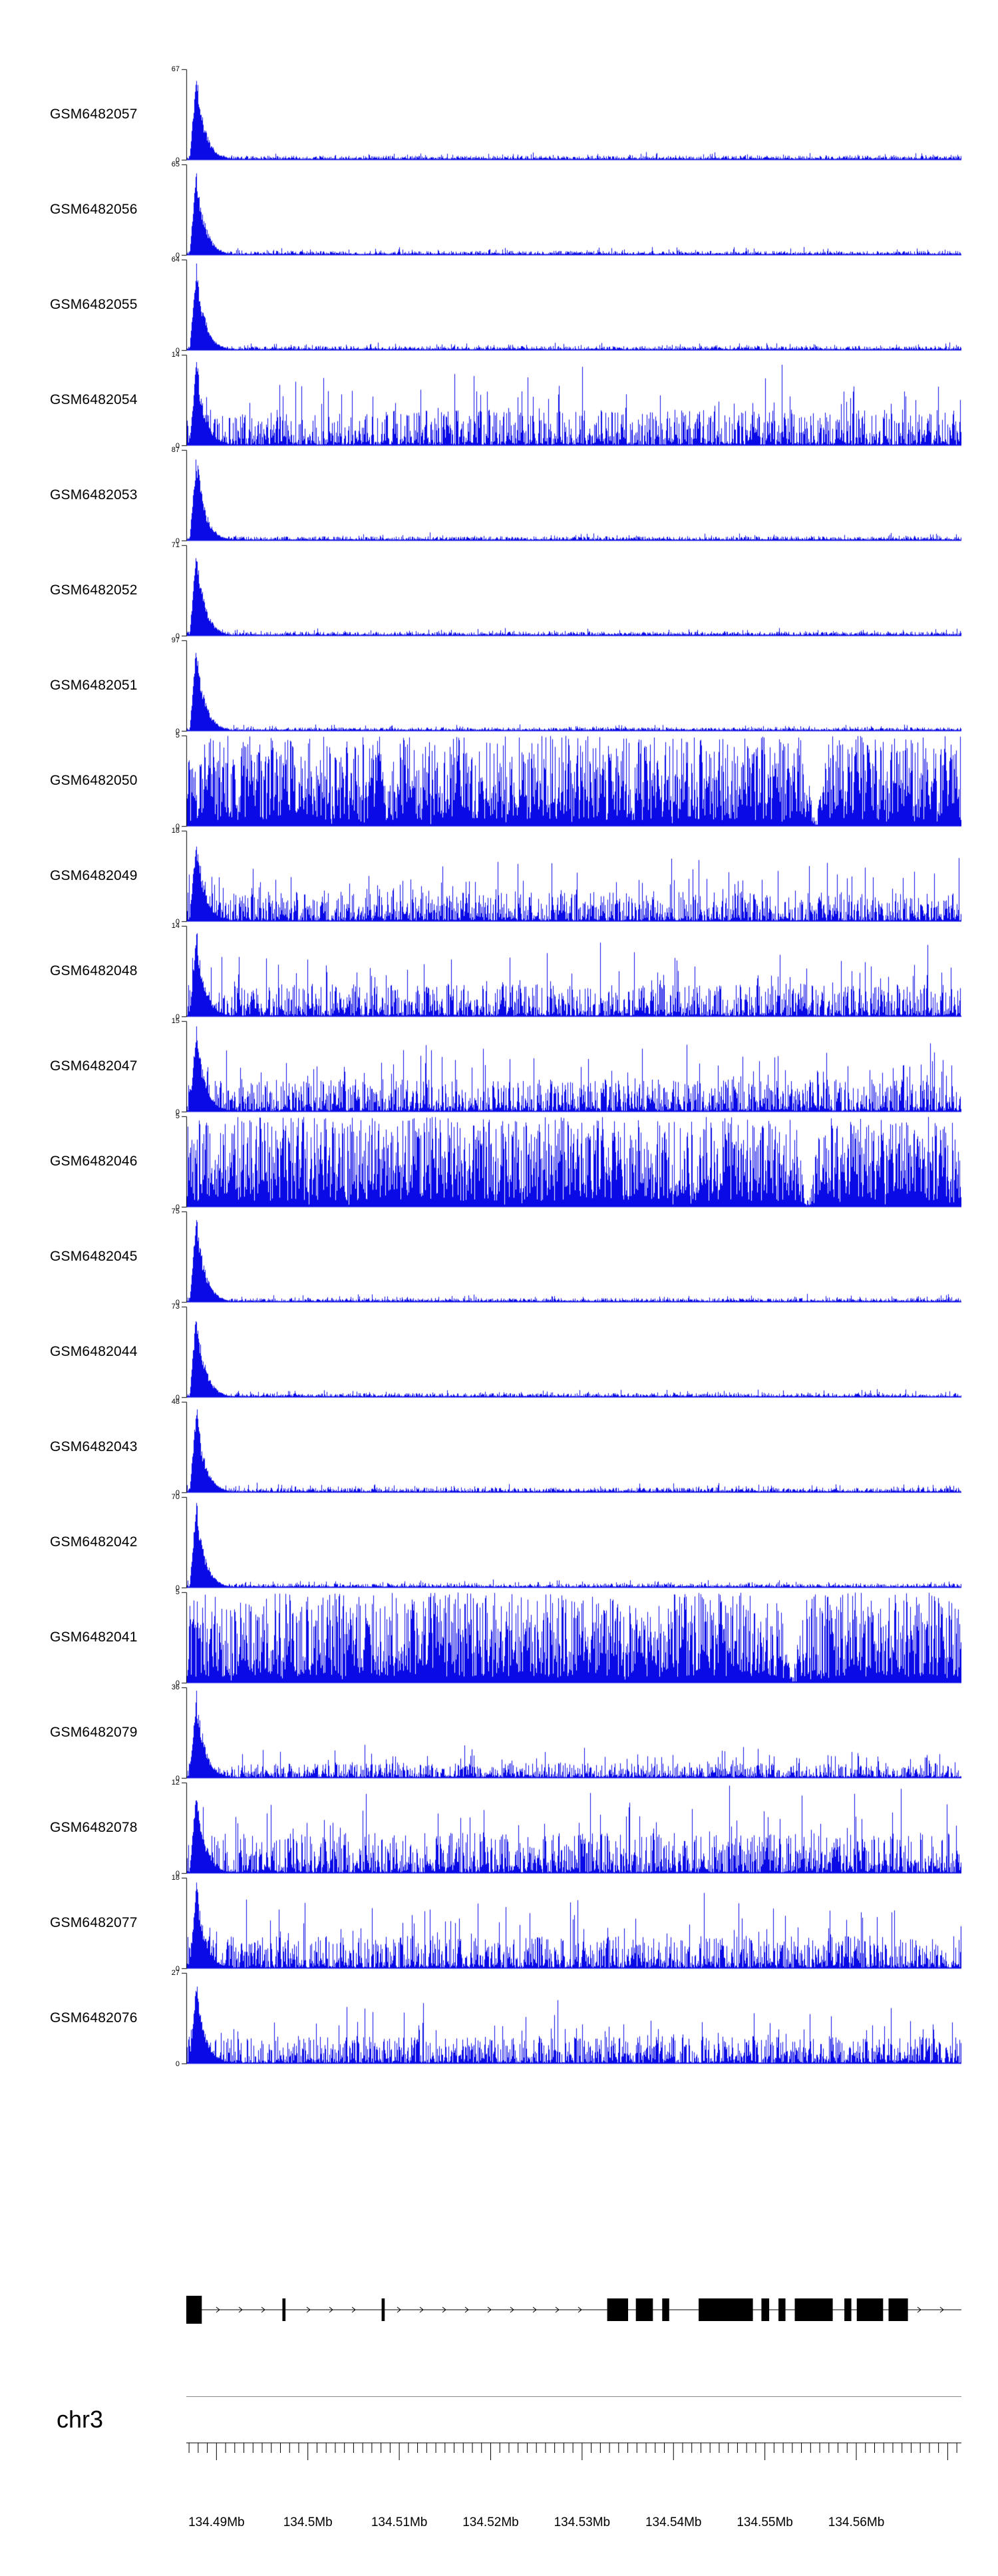 This screenshot has width=998, height=2576. Describe the element at coordinates (94, 1542) in the screenshot. I see `track-name-label: GSM6482042` at that location.